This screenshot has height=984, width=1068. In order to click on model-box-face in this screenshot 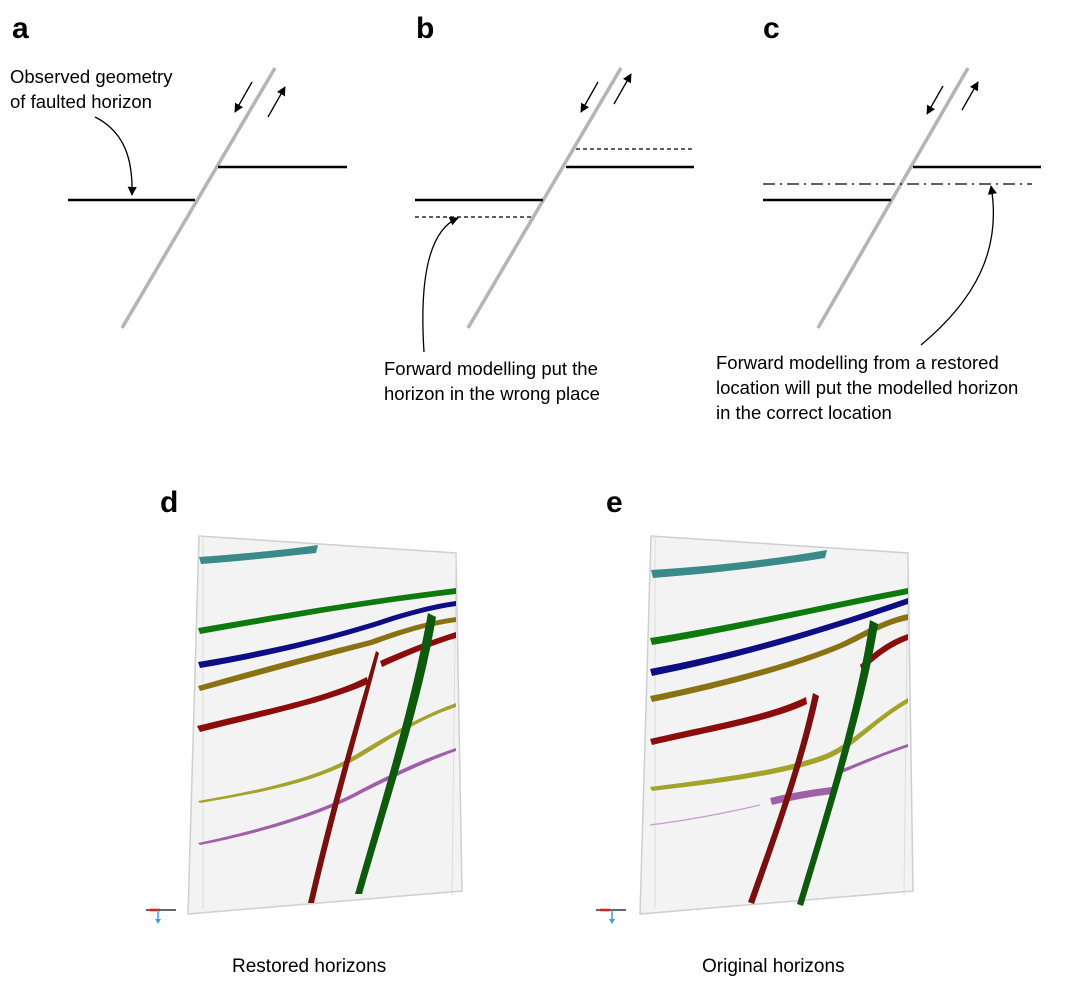, I will do `click(325, 725)`.